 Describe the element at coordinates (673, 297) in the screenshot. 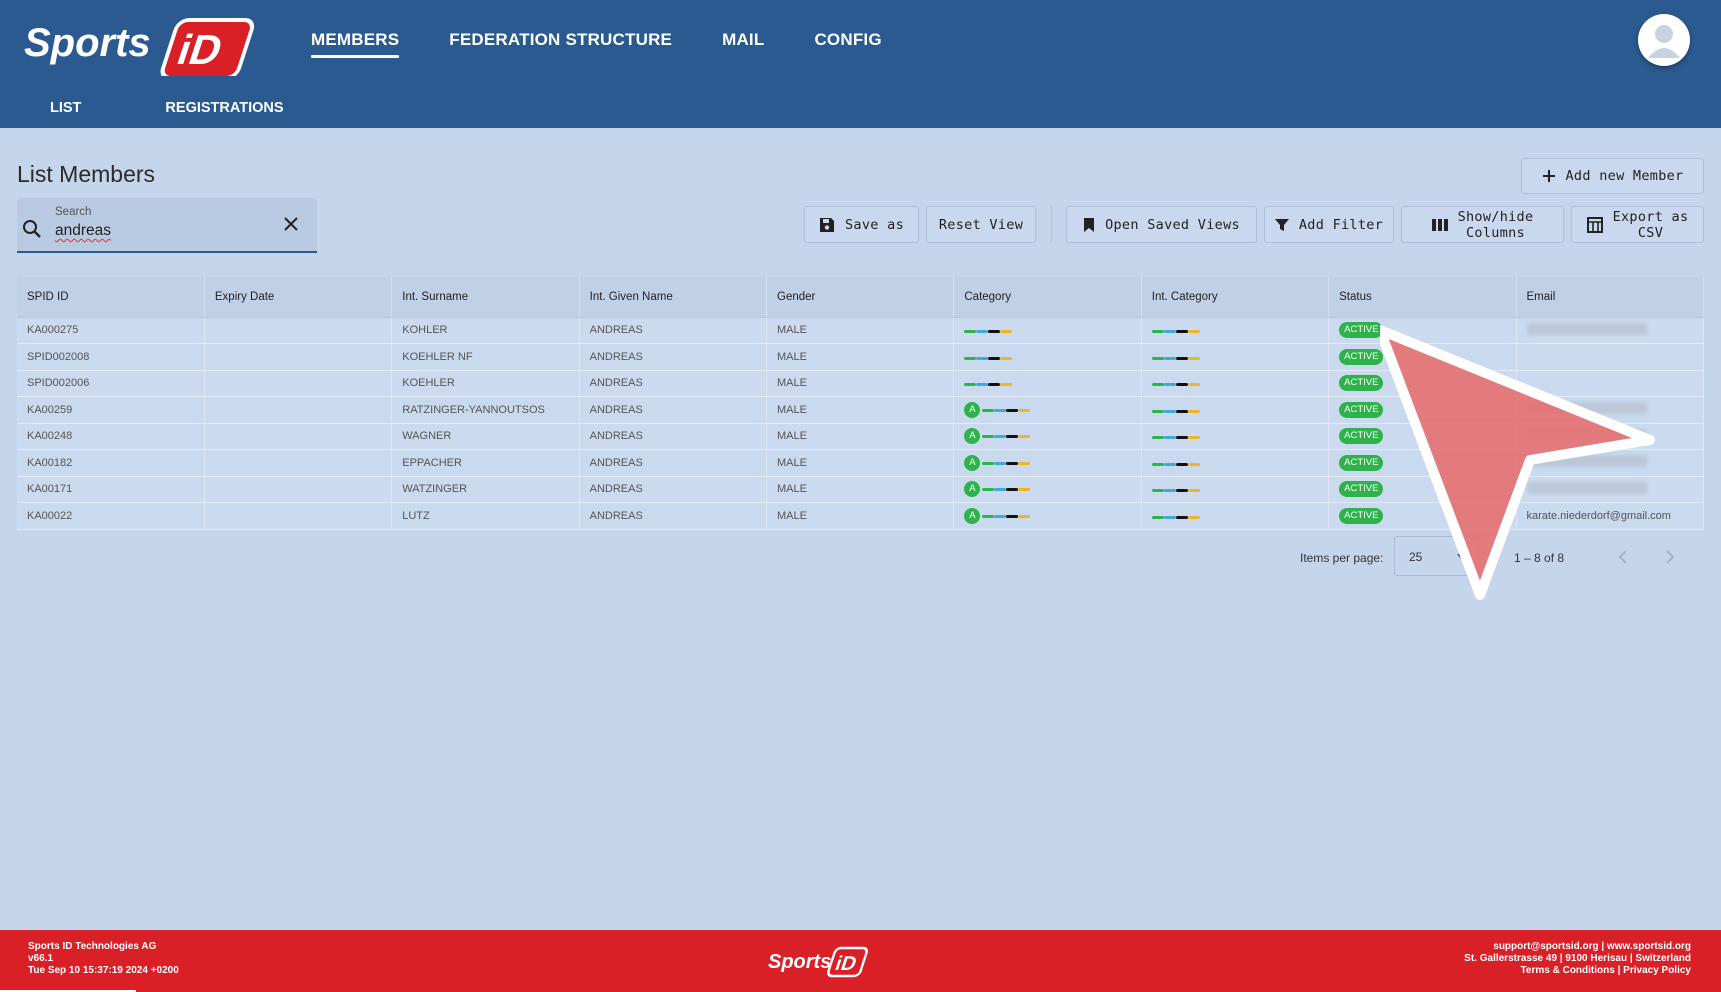

I see `col-int-given-name: Int. Given Name` at that location.